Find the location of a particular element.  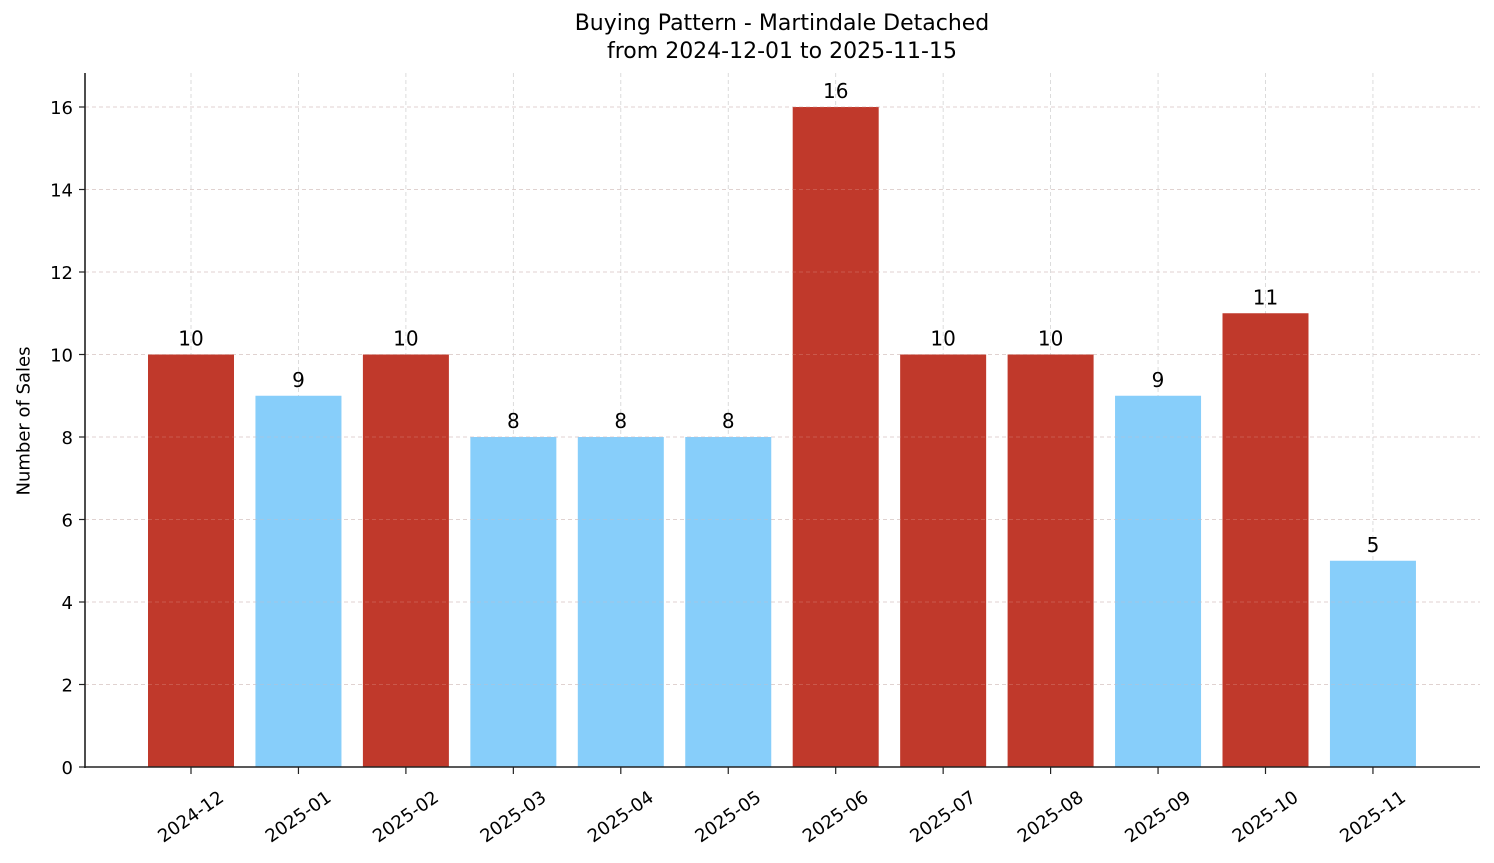

y-tick-label: 2 is located at coordinates (67, 686).